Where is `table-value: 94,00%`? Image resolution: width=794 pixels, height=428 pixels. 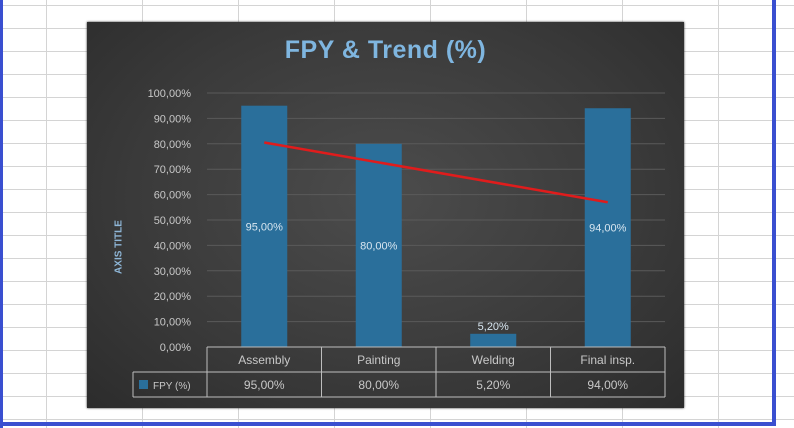 table-value: 94,00% is located at coordinates (607, 385).